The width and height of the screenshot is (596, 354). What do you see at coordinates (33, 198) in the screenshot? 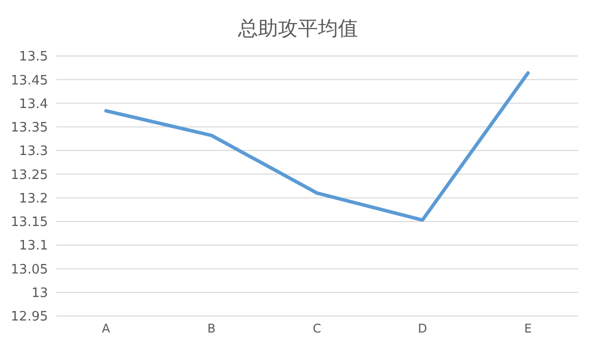
I see `y-tick-label: 13.2` at bounding box center [33, 198].